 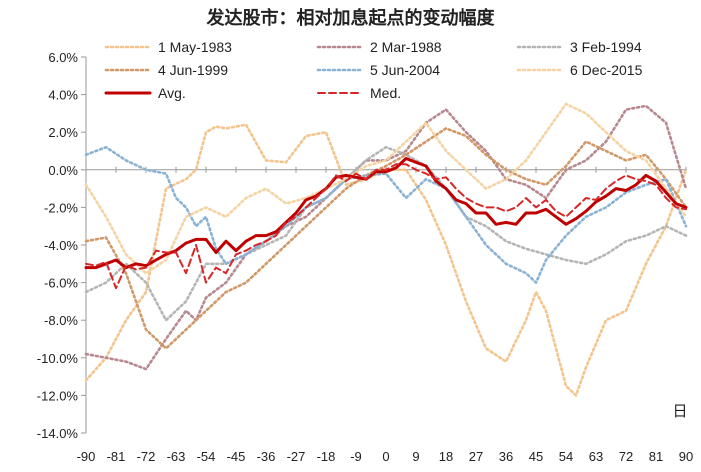 What do you see at coordinates (656, 456) in the screenshot?
I see `x-tick-label: 81` at bounding box center [656, 456].